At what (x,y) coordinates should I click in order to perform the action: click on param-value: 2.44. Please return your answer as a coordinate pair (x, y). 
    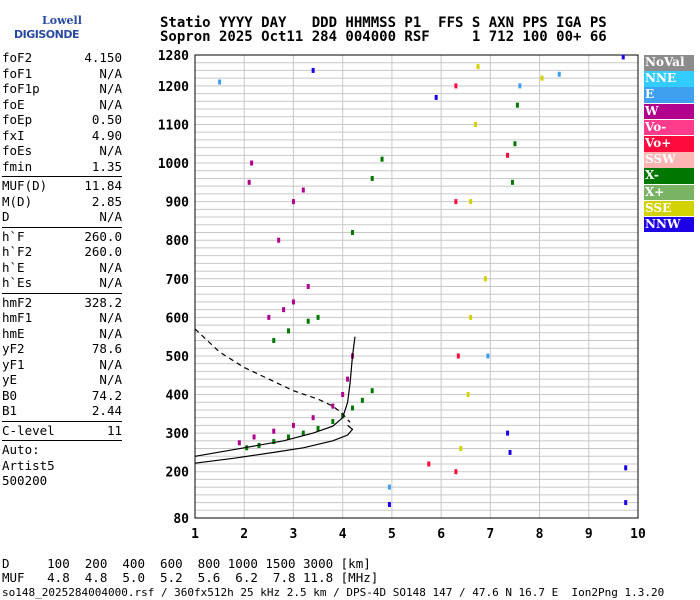
    Looking at the image, I should click on (106, 410).